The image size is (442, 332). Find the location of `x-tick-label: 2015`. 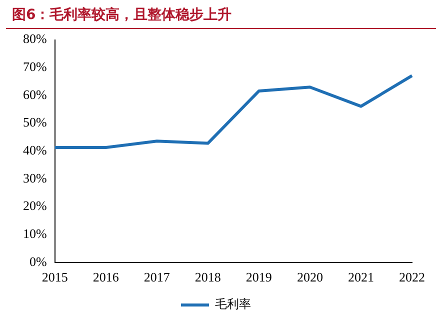

x-tick-label: 2015 is located at coordinates (55, 277).